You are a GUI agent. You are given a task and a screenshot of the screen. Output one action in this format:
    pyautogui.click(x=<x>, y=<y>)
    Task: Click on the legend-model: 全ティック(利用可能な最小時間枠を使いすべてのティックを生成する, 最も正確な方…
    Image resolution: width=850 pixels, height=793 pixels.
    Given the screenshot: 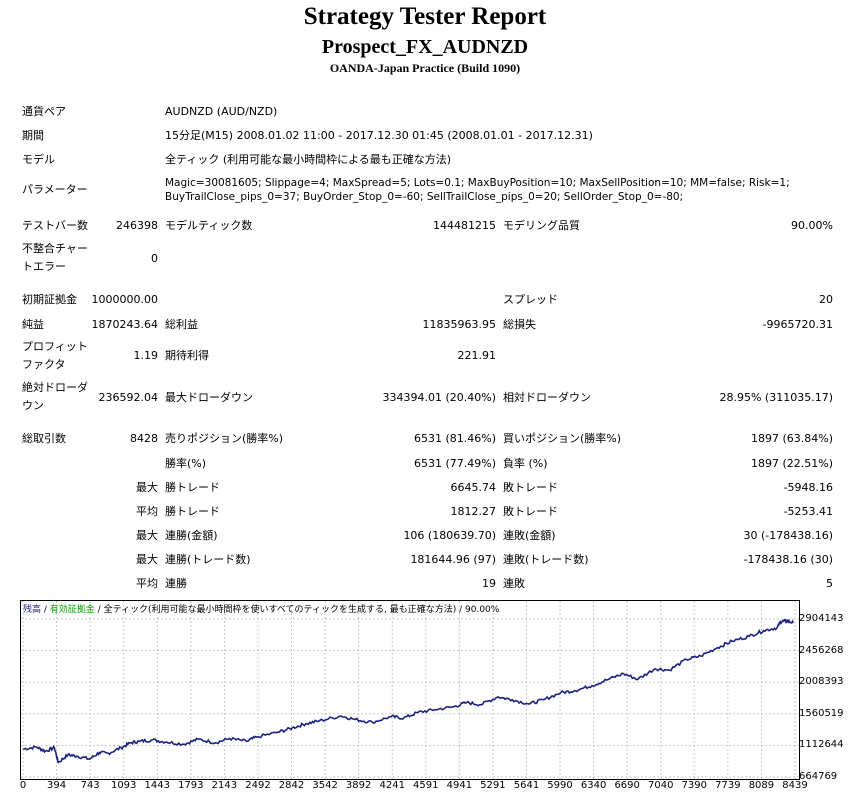 What is the action you would take?
    pyautogui.click(x=280, y=610)
    